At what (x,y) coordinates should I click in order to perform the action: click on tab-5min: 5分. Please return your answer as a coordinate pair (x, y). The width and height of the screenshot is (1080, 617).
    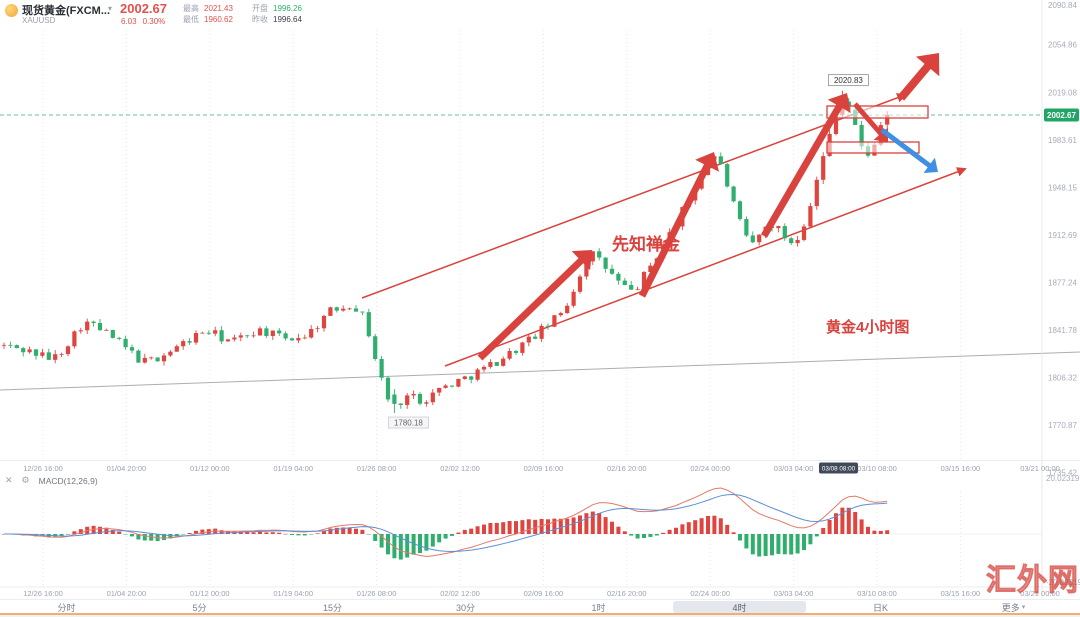
    Looking at the image, I should click on (199, 607).